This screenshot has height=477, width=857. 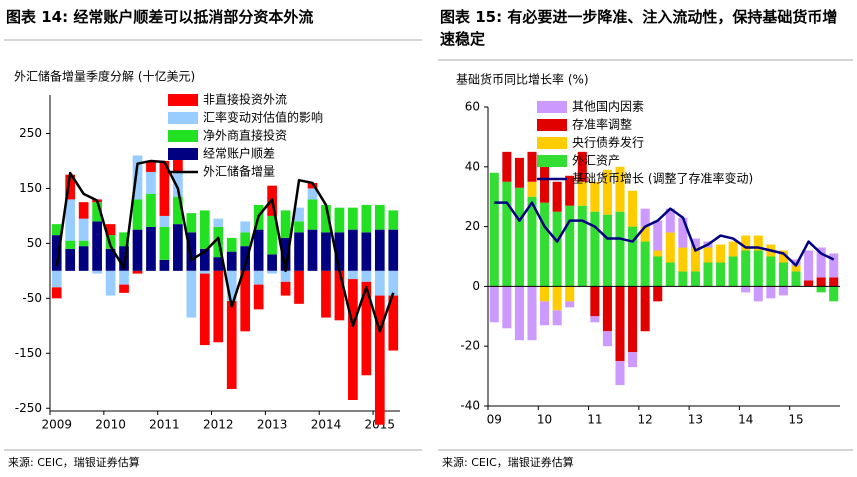 I want to click on source: 来源: CEIC，瑞银证券估算, so click(x=508, y=462).